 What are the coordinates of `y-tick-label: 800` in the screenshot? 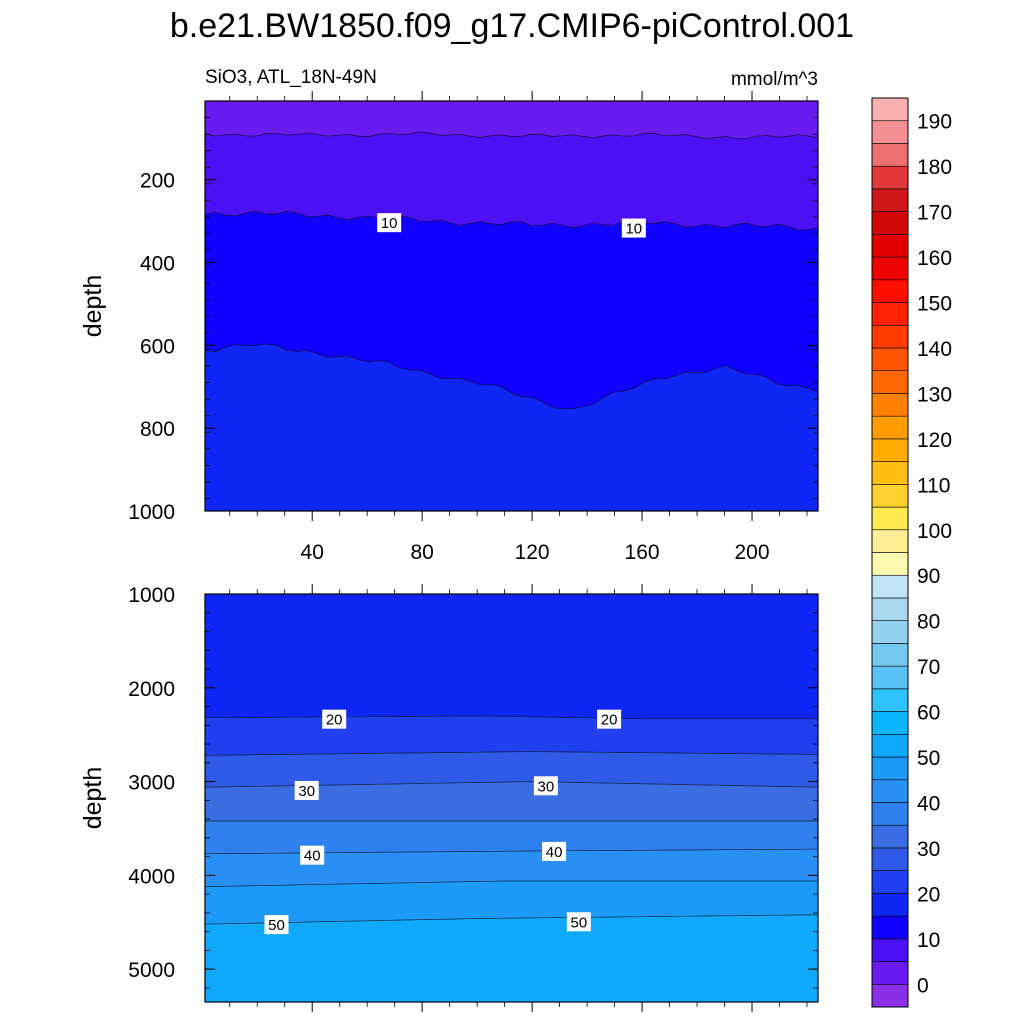 It's located at (157, 429).